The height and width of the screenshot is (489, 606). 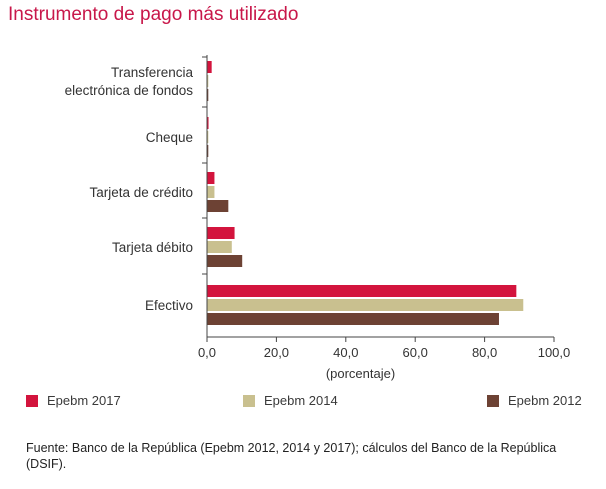 What do you see at coordinates (152, 247) in the screenshot?
I see `category-label: Tarjeta débito` at bounding box center [152, 247].